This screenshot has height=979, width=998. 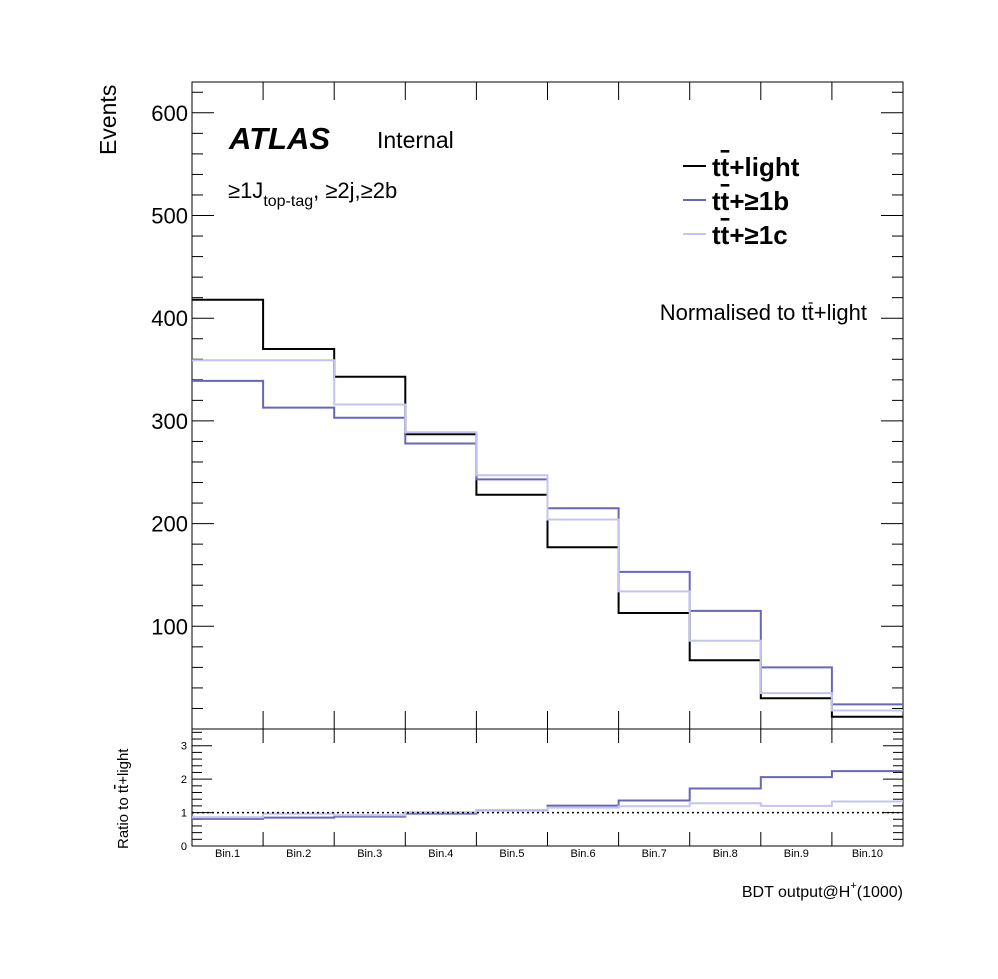 I want to click on main-y-tick-label: 500, so click(x=169, y=216).